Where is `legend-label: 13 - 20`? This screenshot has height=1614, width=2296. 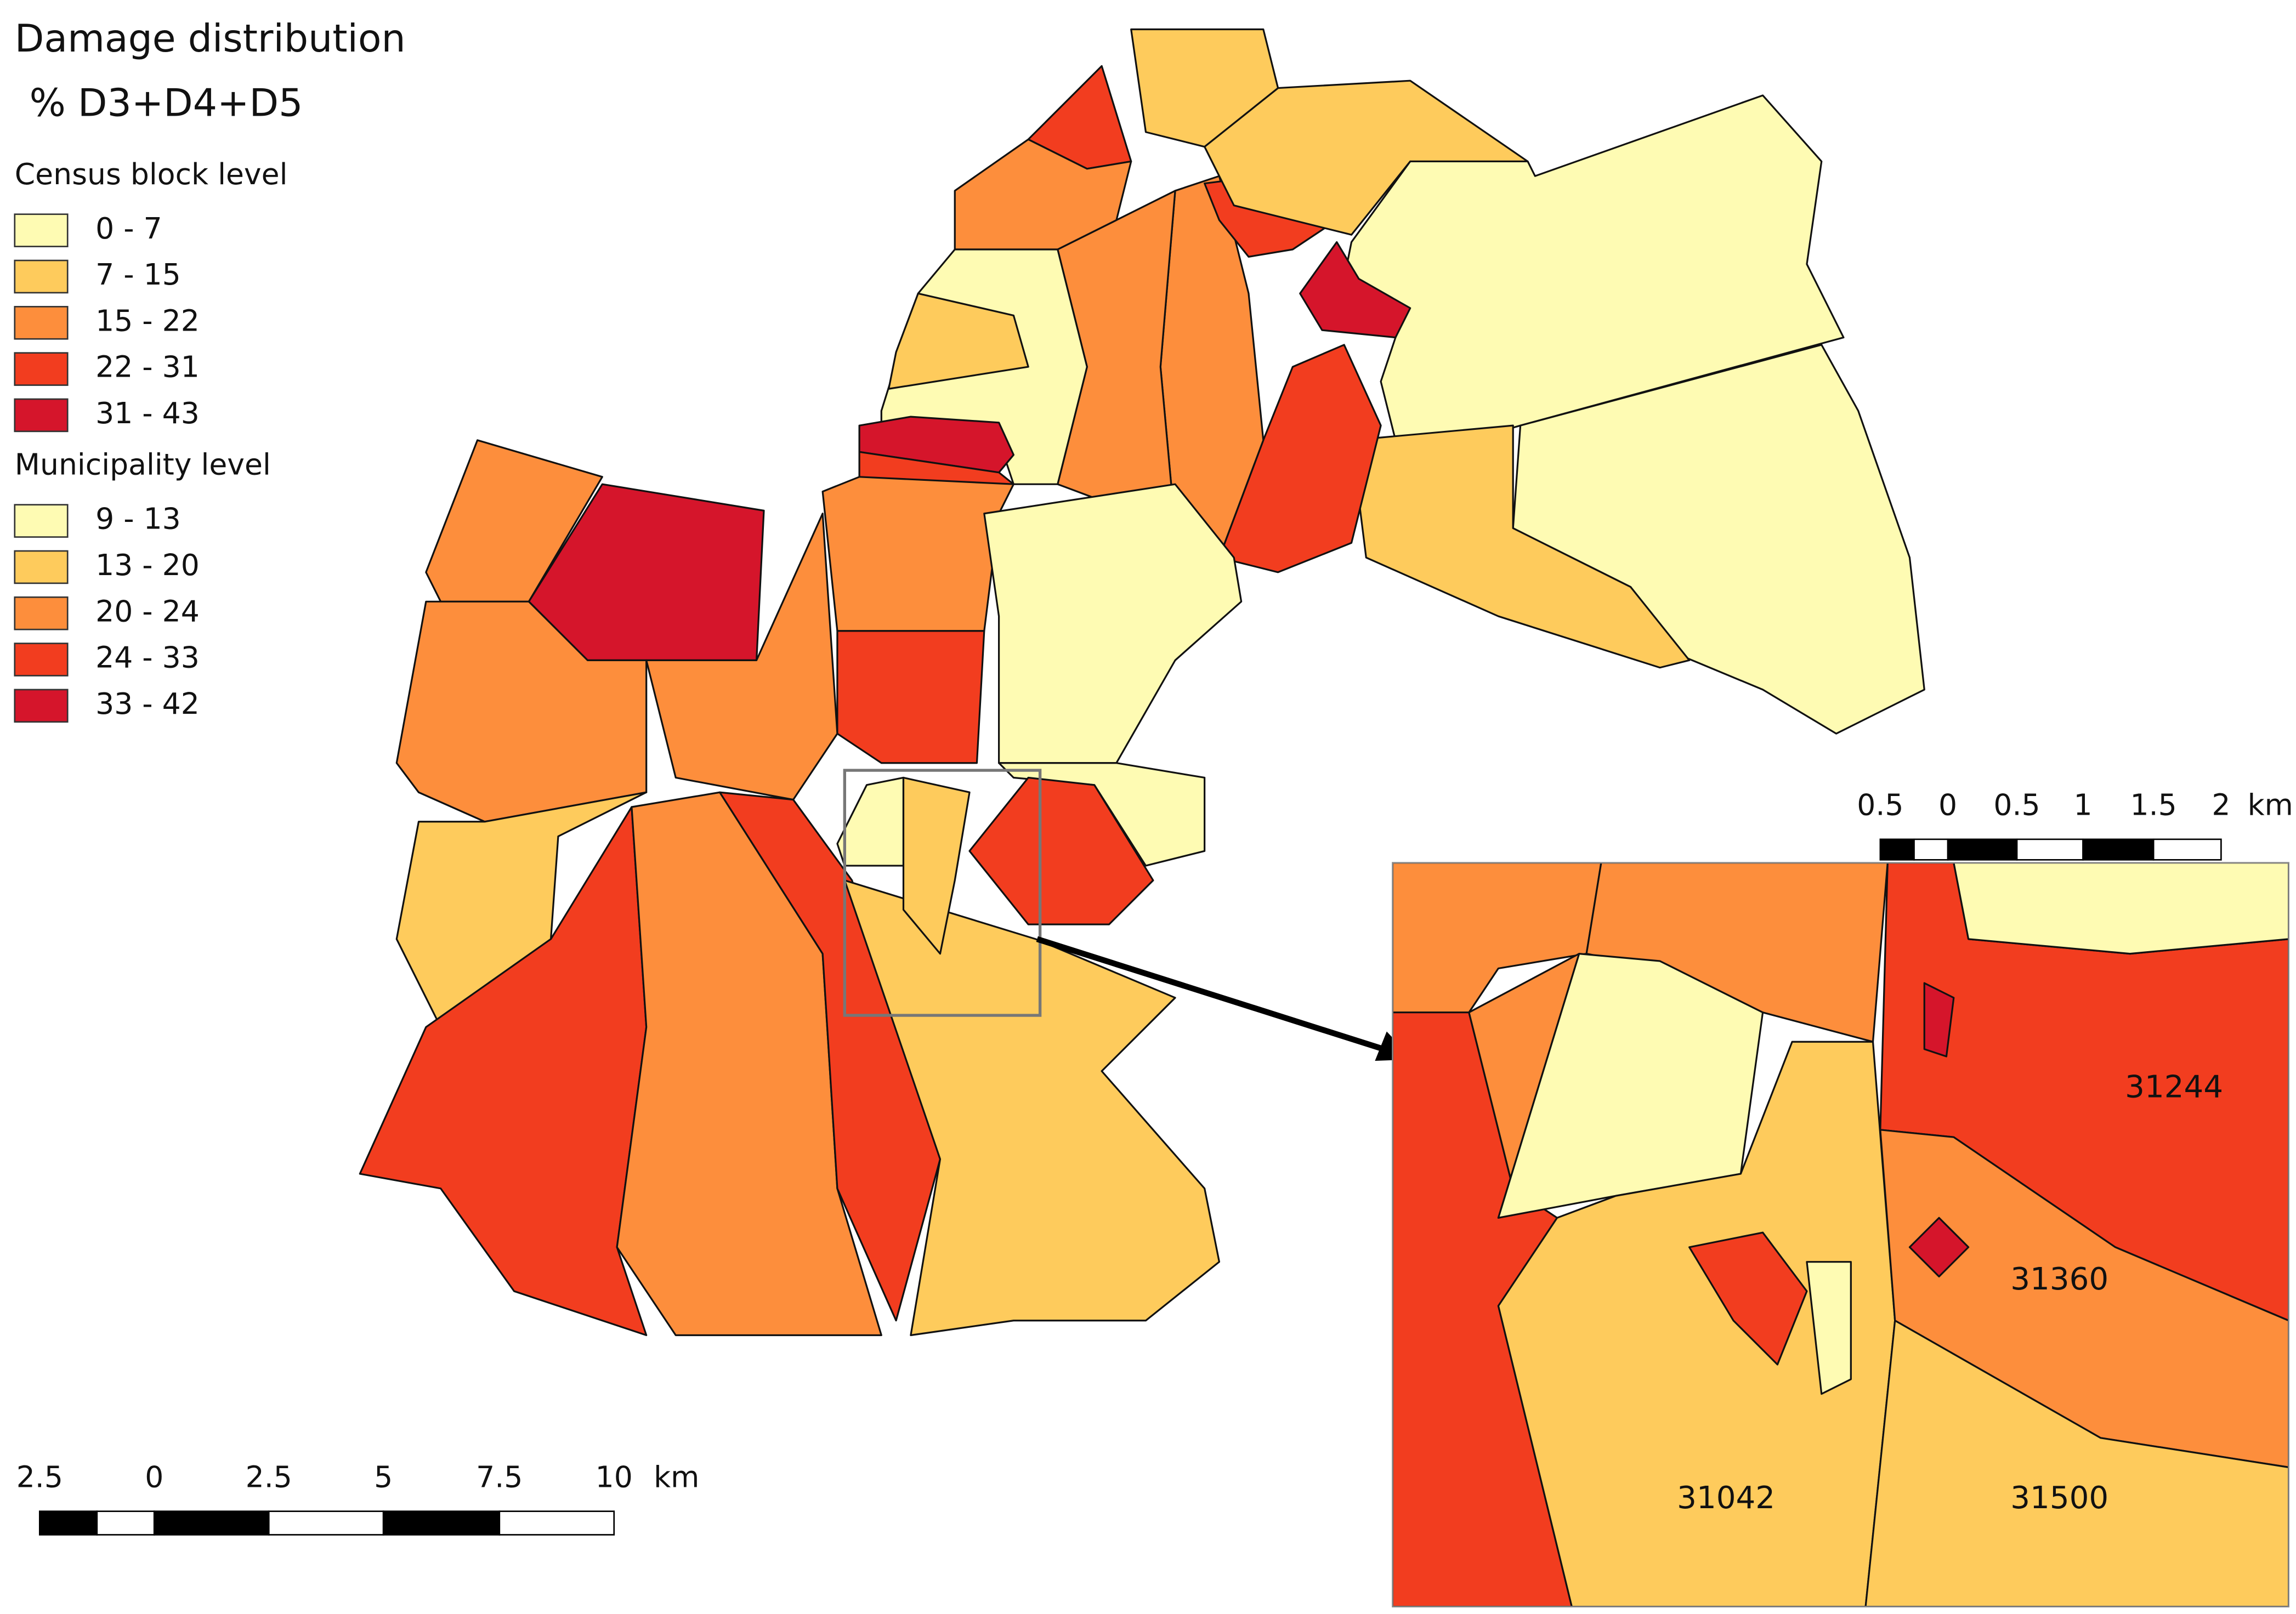
legend-label: 13 - 20 is located at coordinates (147, 565).